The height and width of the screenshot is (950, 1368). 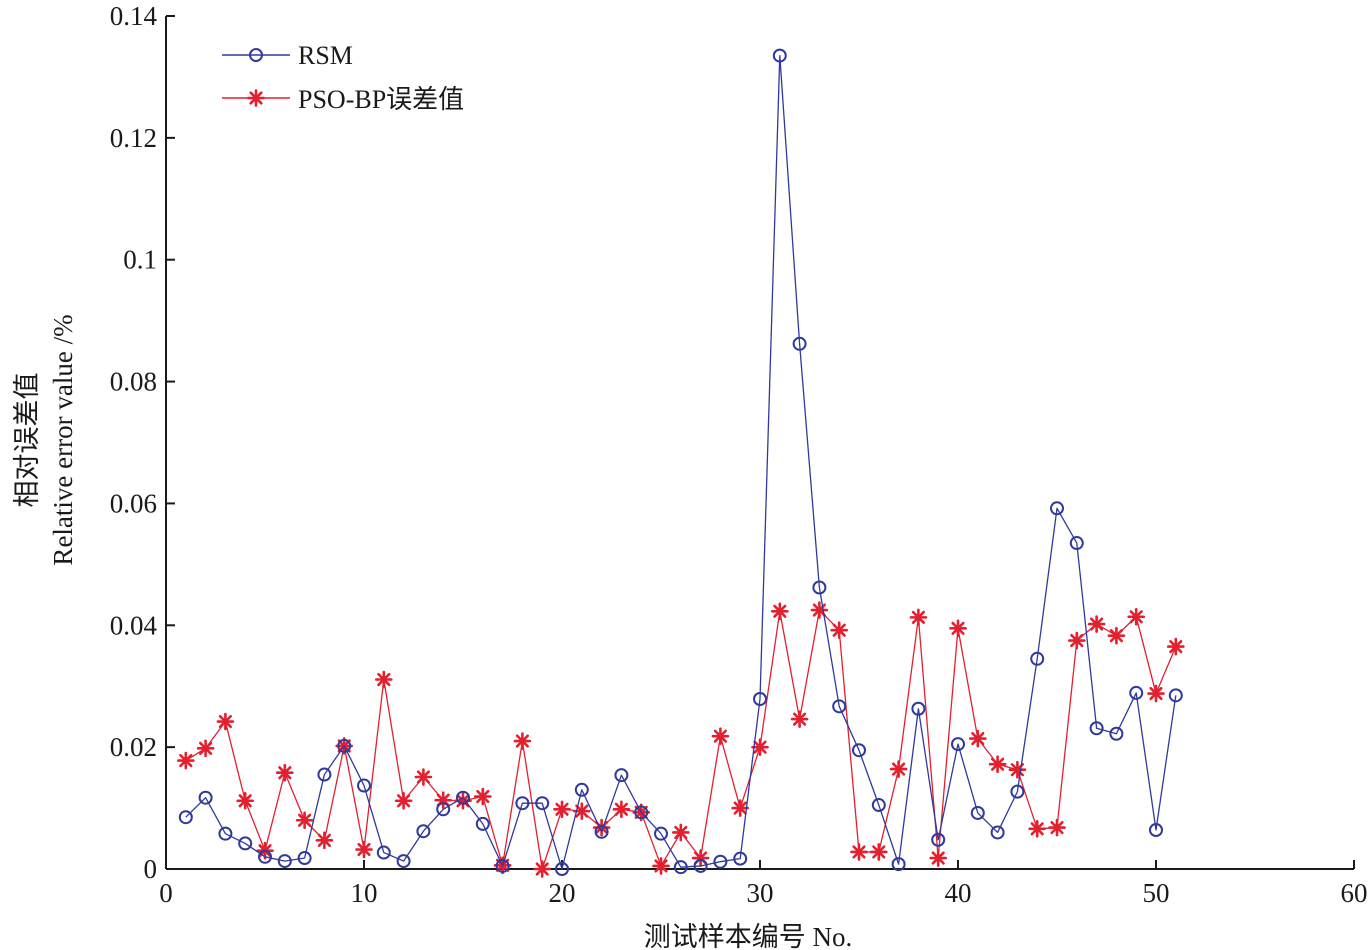 I want to click on x-tick-label: 60, so click(x=1354, y=893).